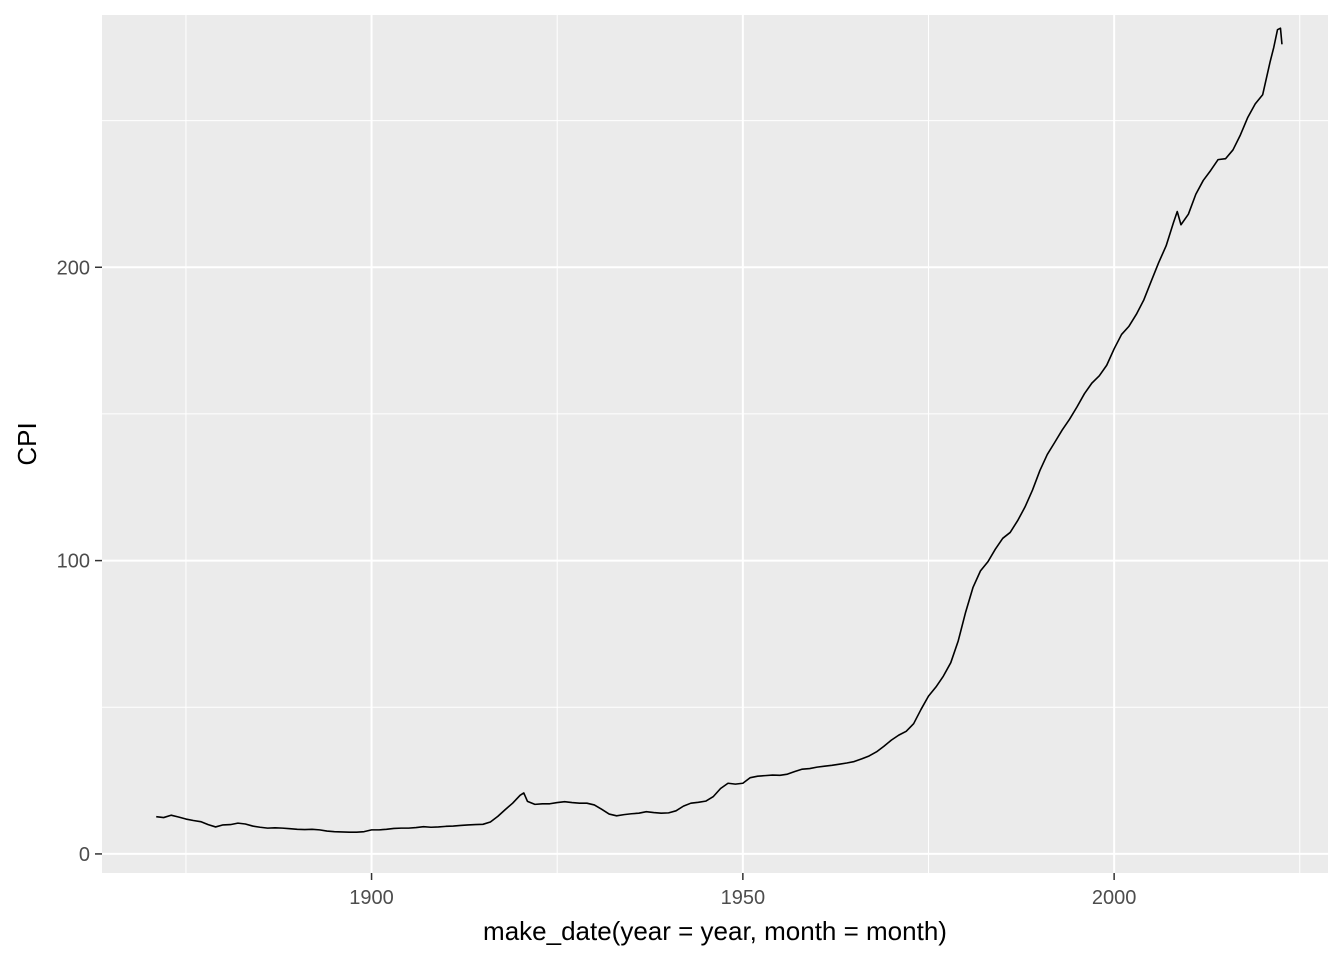 The width and height of the screenshot is (1344, 960). I want to click on y-tick-label: 200, so click(73, 268).